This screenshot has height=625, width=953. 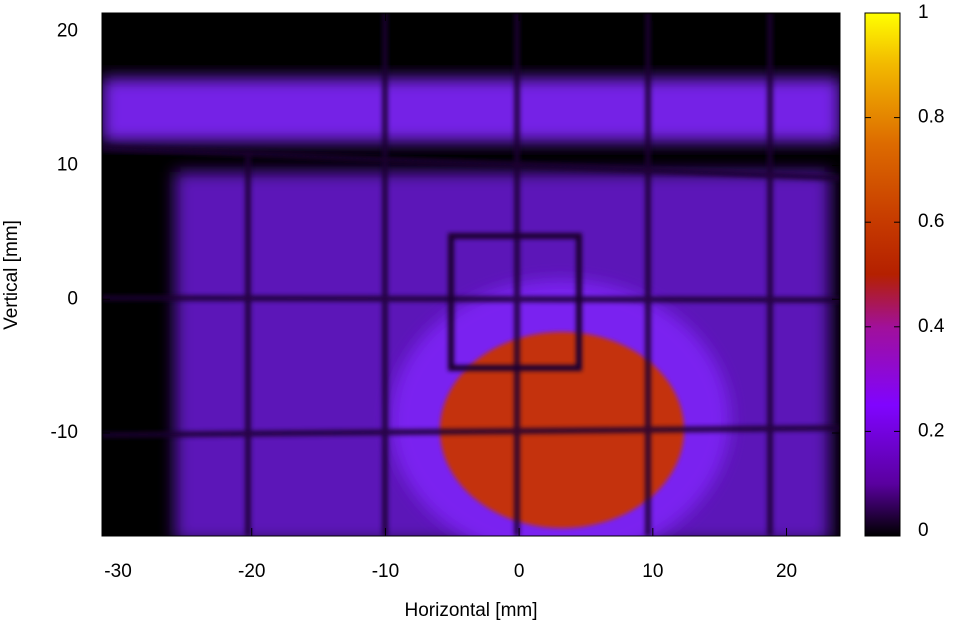 What do you see at coordinates (519, 571) in the screenshot?
I see `x-tick-label: 0` at bounding box center [519, 571].